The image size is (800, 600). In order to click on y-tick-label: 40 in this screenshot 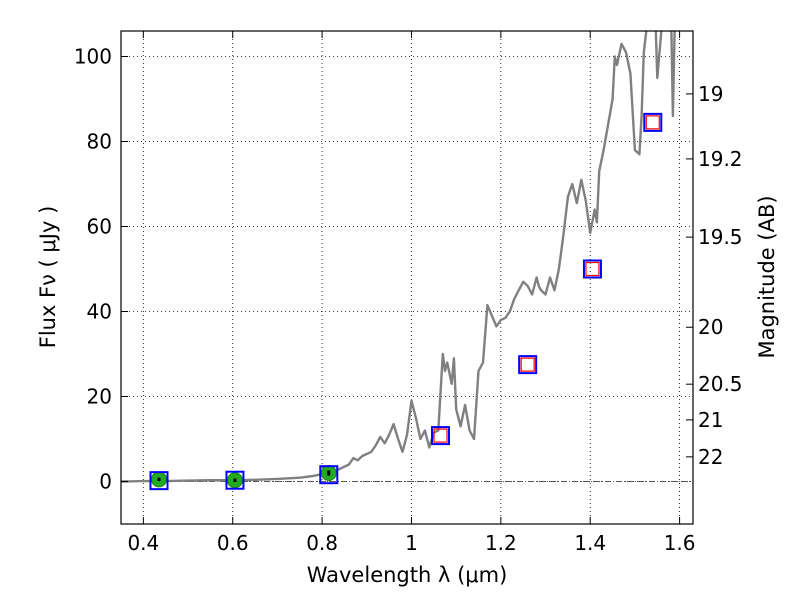, I will do `click(99, 312)`.